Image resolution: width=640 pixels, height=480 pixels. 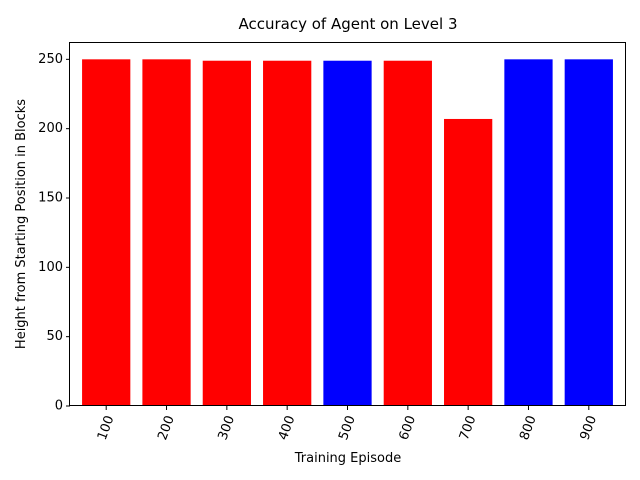 I want to click on y-tick-label: 200, so click(x=50, y=128).